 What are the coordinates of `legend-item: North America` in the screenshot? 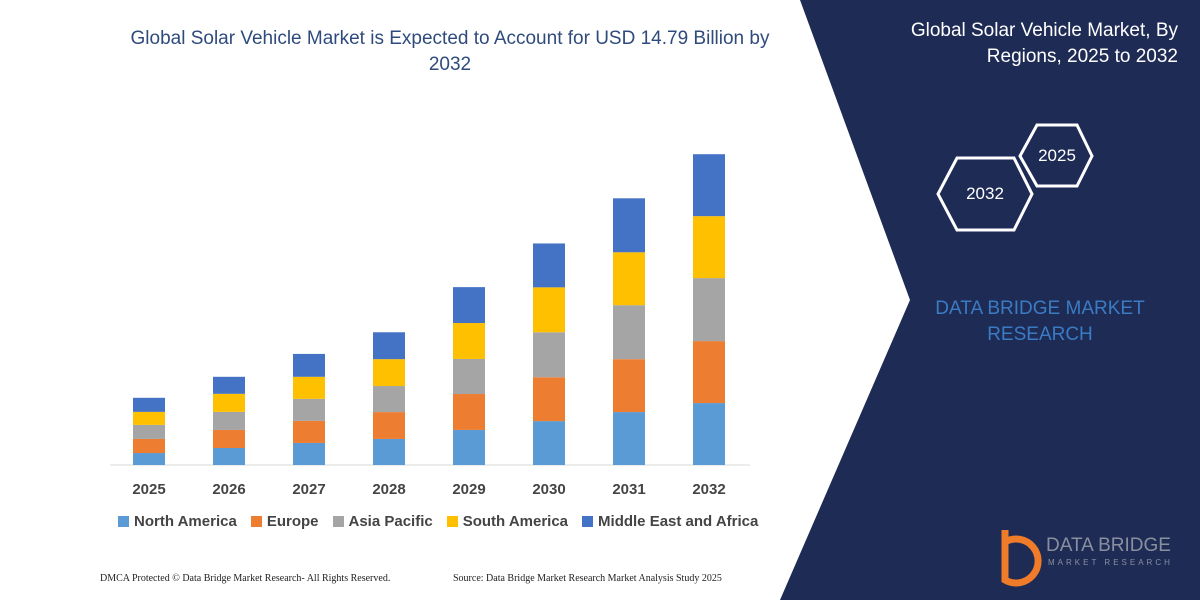 It's located at (177, 521).